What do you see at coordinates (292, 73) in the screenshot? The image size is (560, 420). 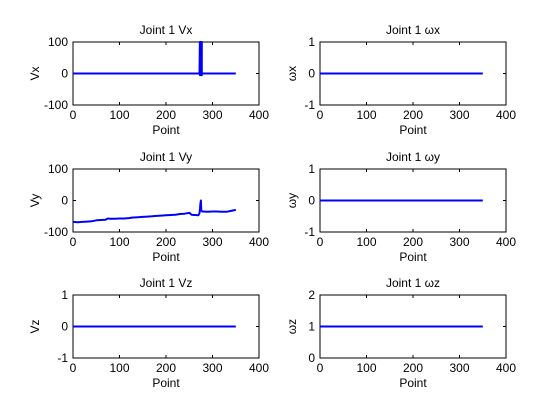 I see `y-axis-label: ωx` at bounding box center [292, 73].